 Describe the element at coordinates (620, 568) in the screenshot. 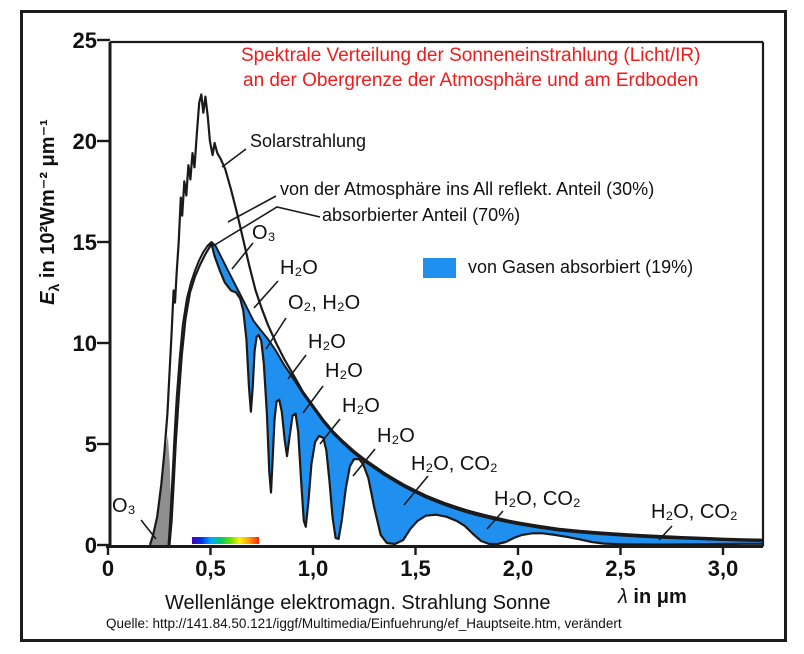

I see `x-tick-label: 2,5` at that location.